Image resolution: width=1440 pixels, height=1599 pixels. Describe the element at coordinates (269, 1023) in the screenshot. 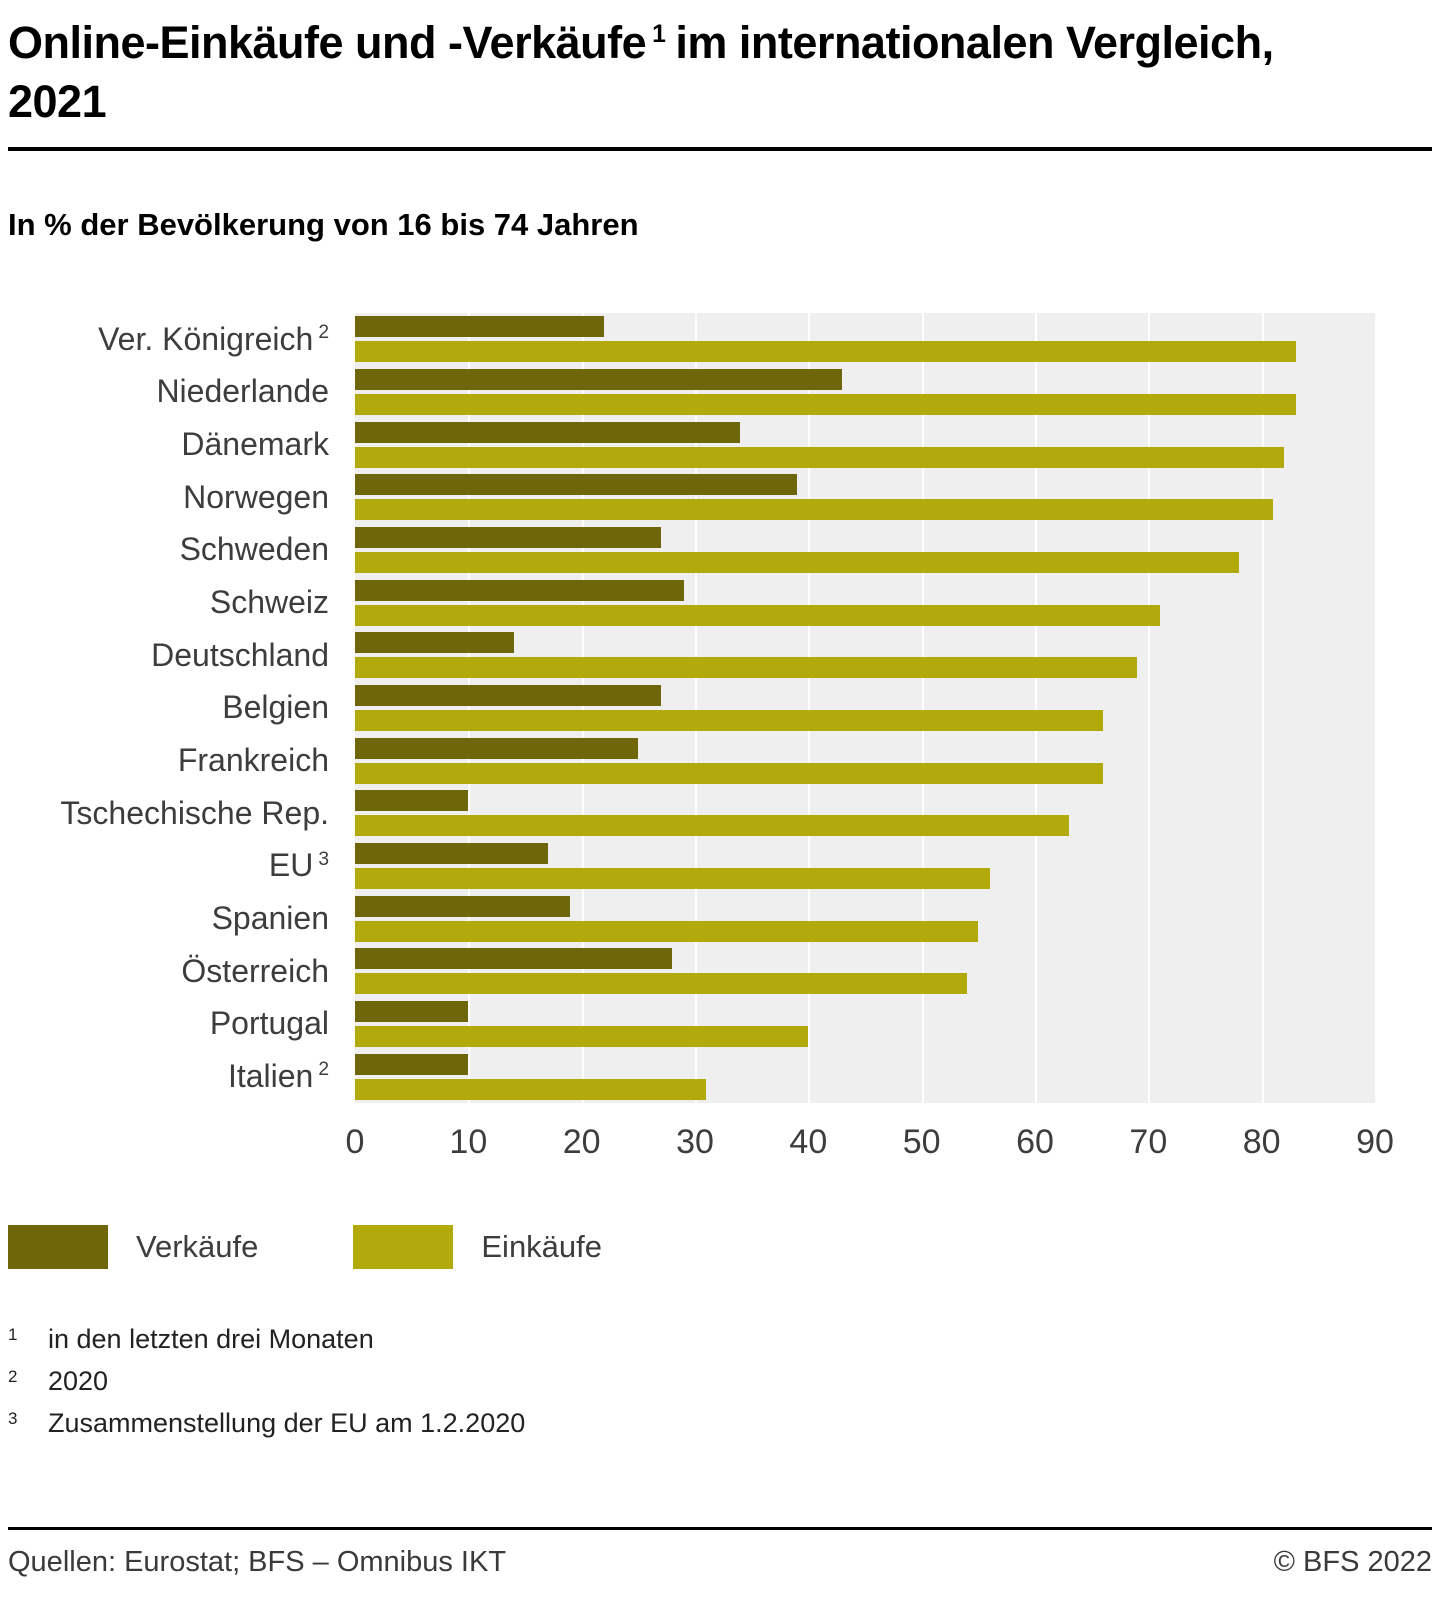

I see `category-label: Portugal` at that location.